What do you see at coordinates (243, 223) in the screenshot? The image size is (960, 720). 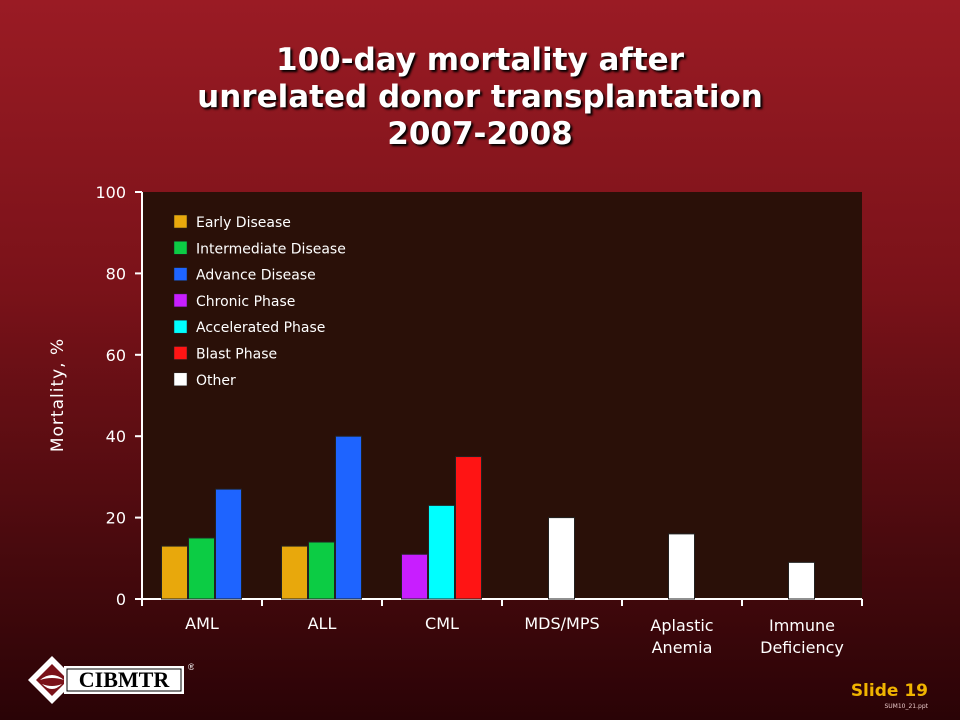 I see `legend-label: Early Disease` at bounding box center [243, 223].